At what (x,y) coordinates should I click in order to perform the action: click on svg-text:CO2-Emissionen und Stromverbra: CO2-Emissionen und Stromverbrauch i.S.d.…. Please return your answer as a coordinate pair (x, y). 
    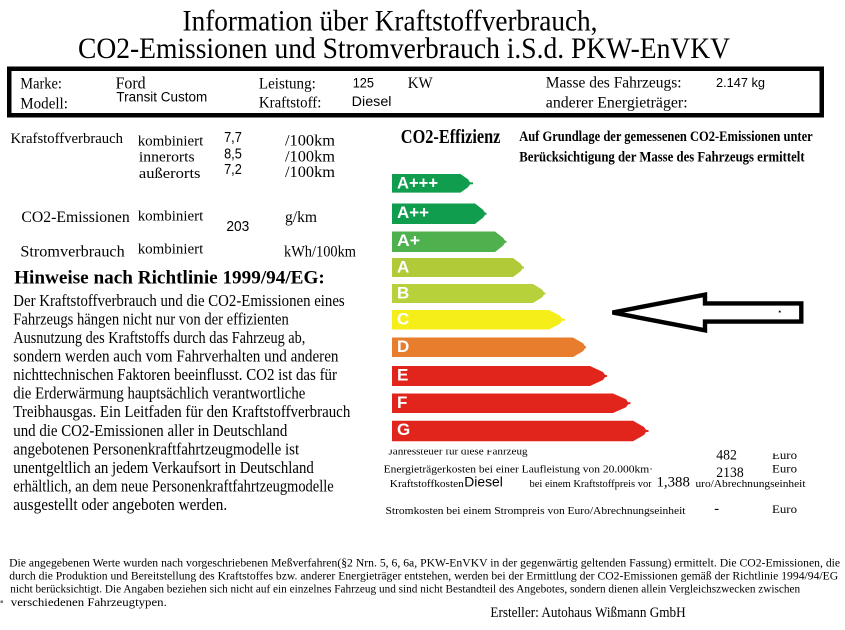
    Looking at the image, I should click on (404, 48).